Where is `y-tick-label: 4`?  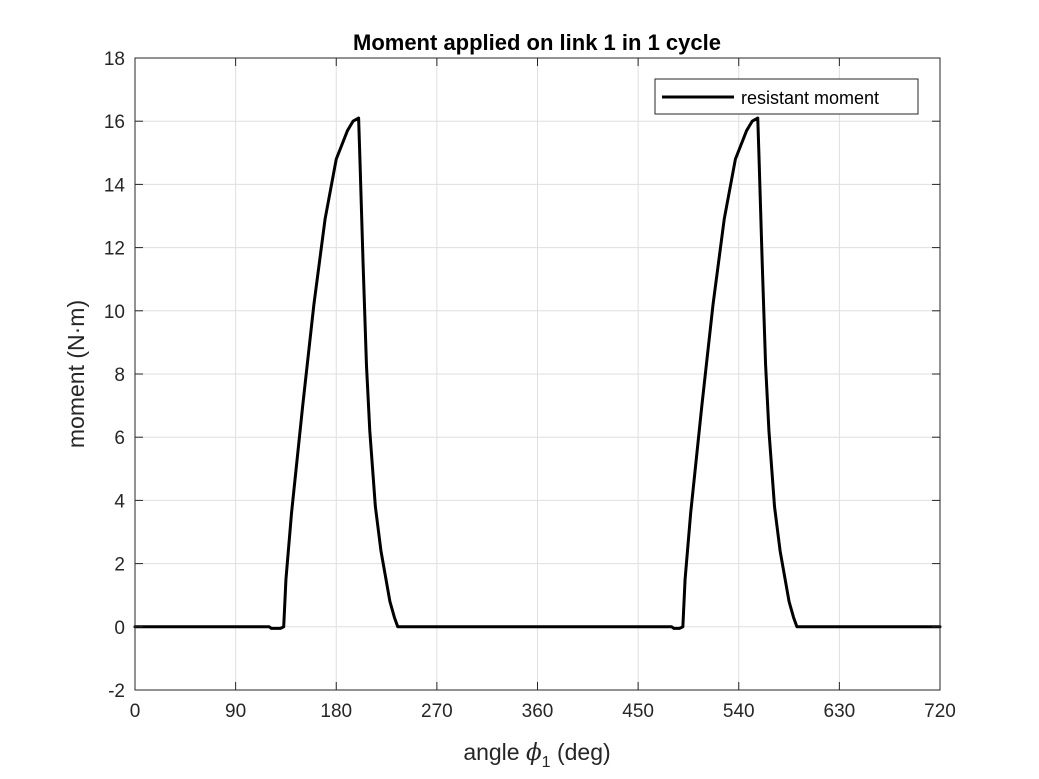 y-tick-label: 4 is located at coordinates (119, 501).